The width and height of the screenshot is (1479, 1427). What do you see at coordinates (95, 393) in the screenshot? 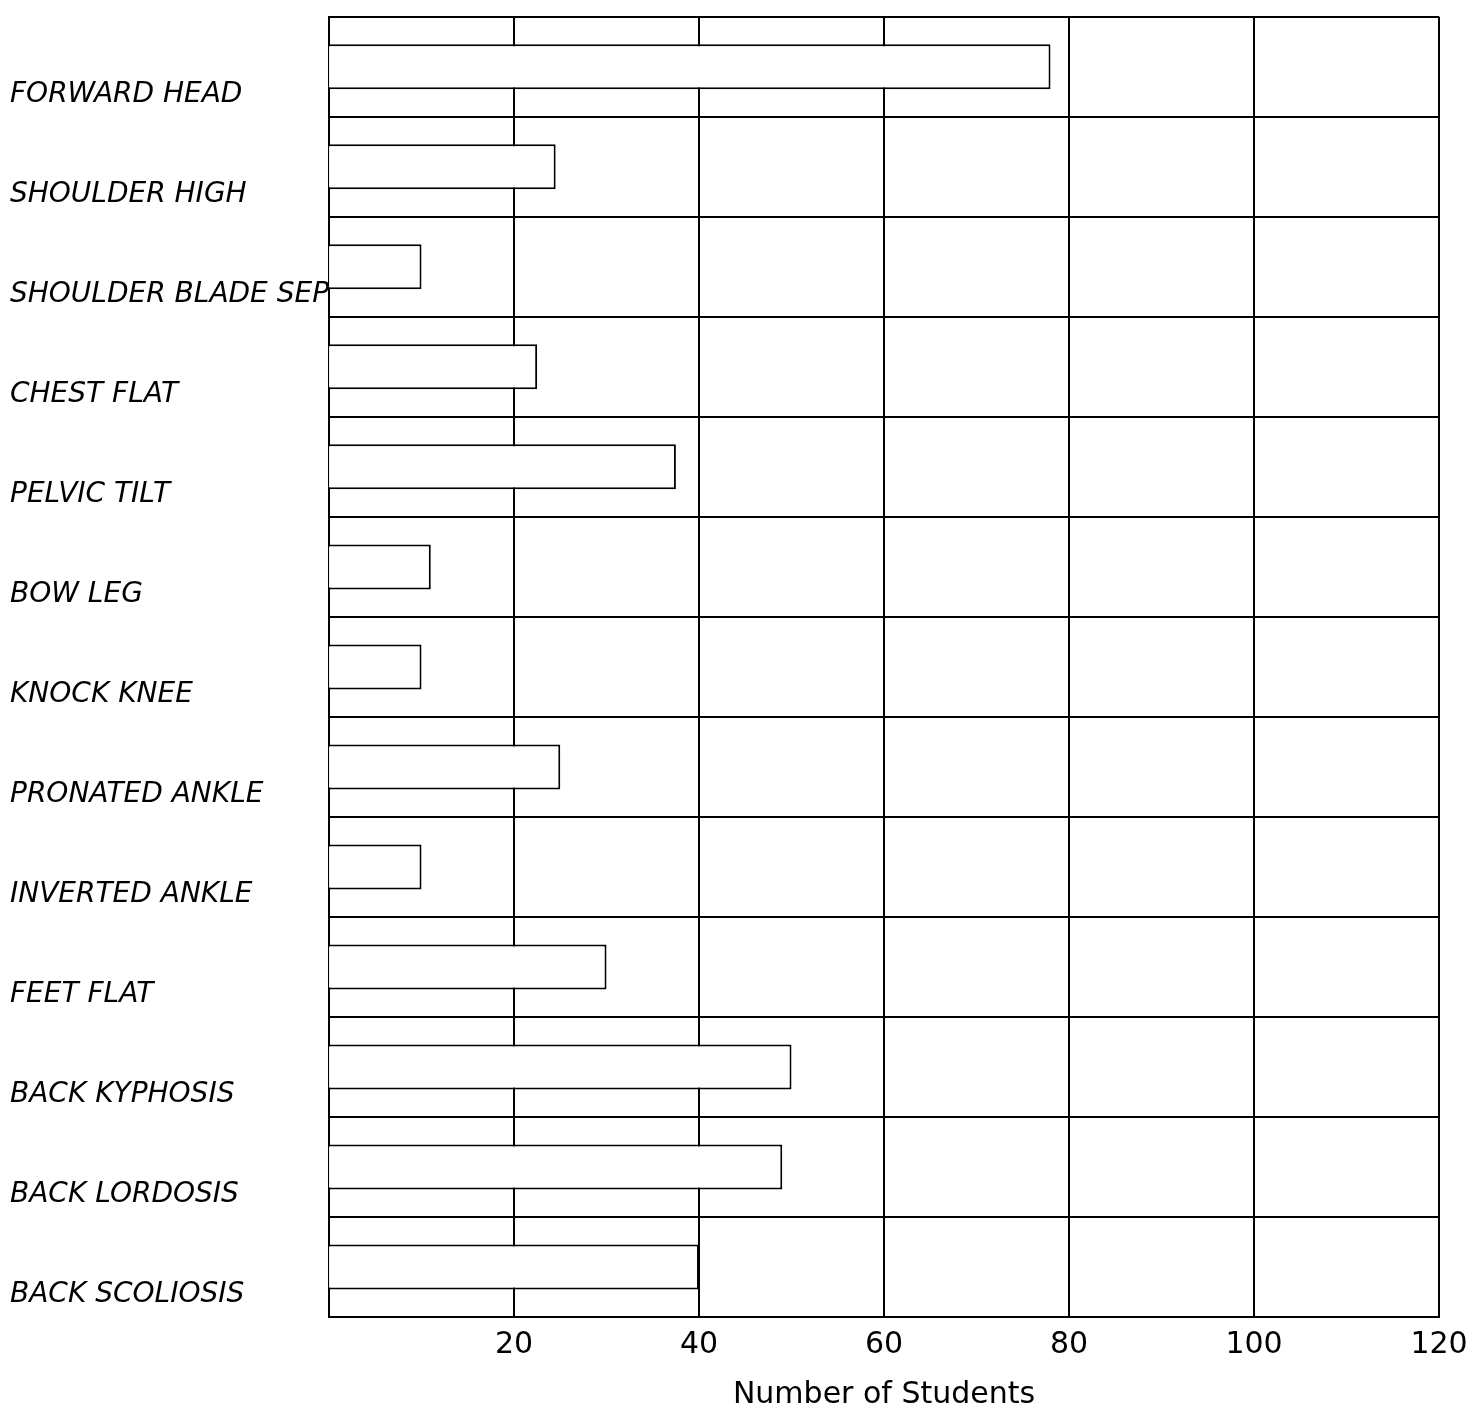
I see `y-tick-label: CHEST FLAT` at bounding box center [95, 393].